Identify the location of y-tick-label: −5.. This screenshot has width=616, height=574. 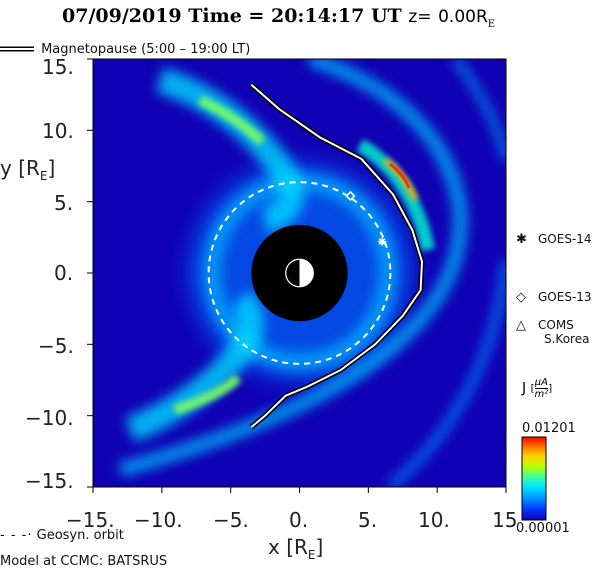
(56, 346).